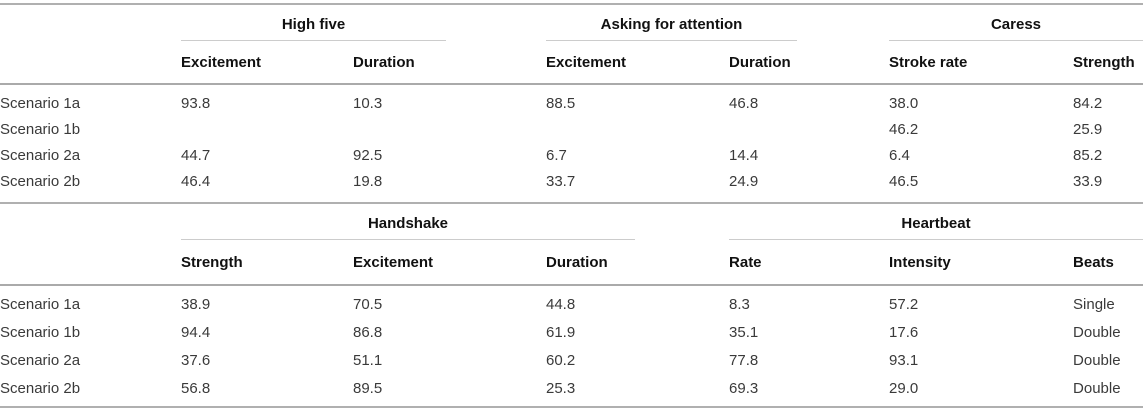  What do you see at coordinates (671, 28) in the screenshot?
I see `group-title-asking-for-attention: Asking for attention` at bounding box center [671, 28].